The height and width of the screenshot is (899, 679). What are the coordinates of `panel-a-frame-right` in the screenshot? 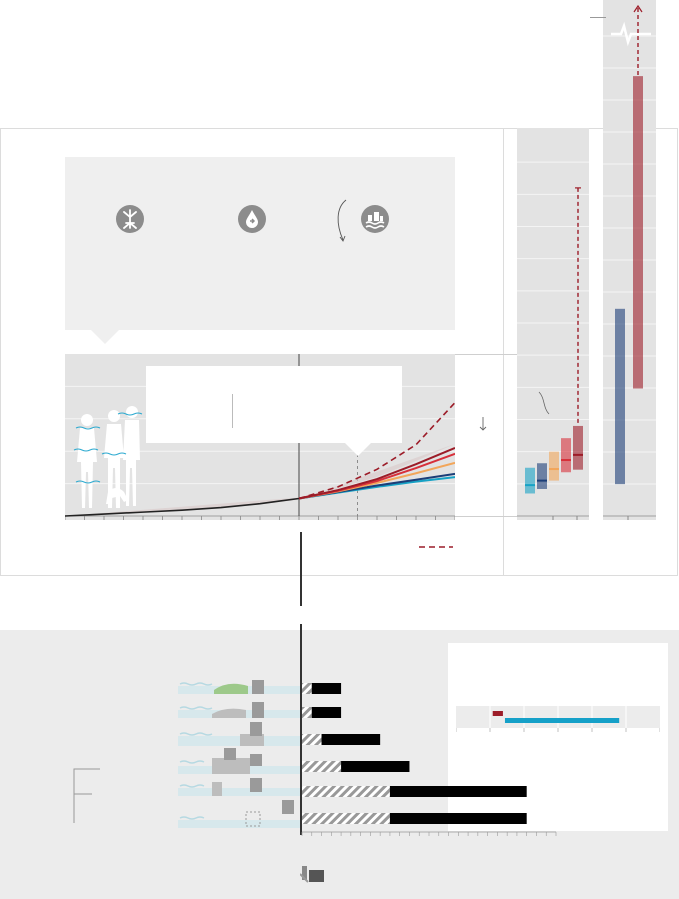 It's located at (590, 352).